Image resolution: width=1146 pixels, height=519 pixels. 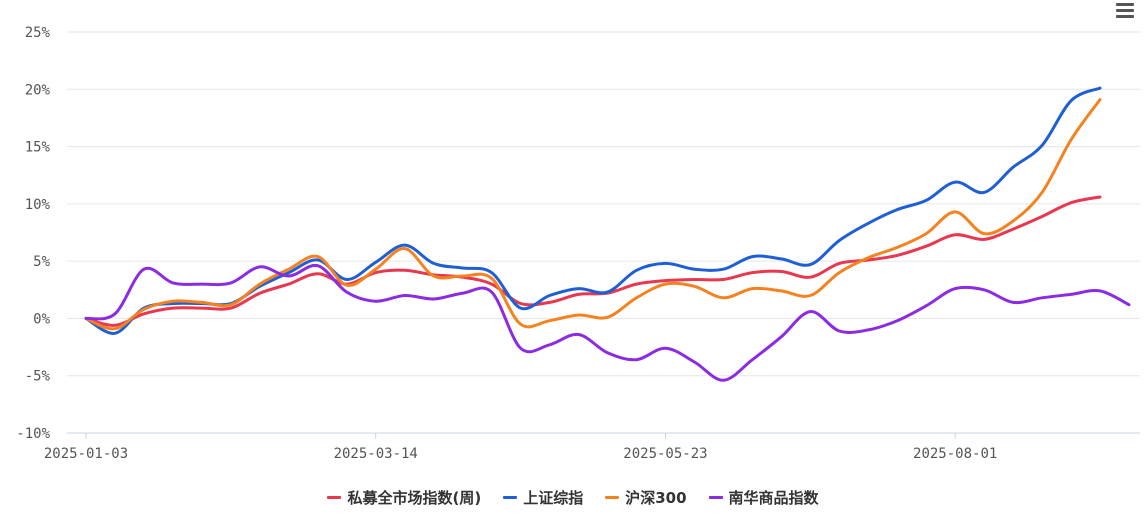 I want to click on legend-label: 南华商品指数, so click(x=773, y=497).